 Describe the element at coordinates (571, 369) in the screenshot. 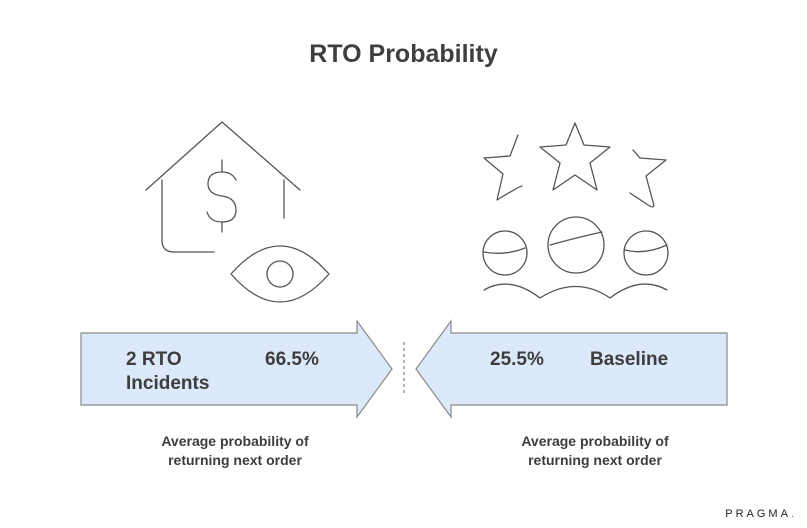

I see `right-arrow` at that location.